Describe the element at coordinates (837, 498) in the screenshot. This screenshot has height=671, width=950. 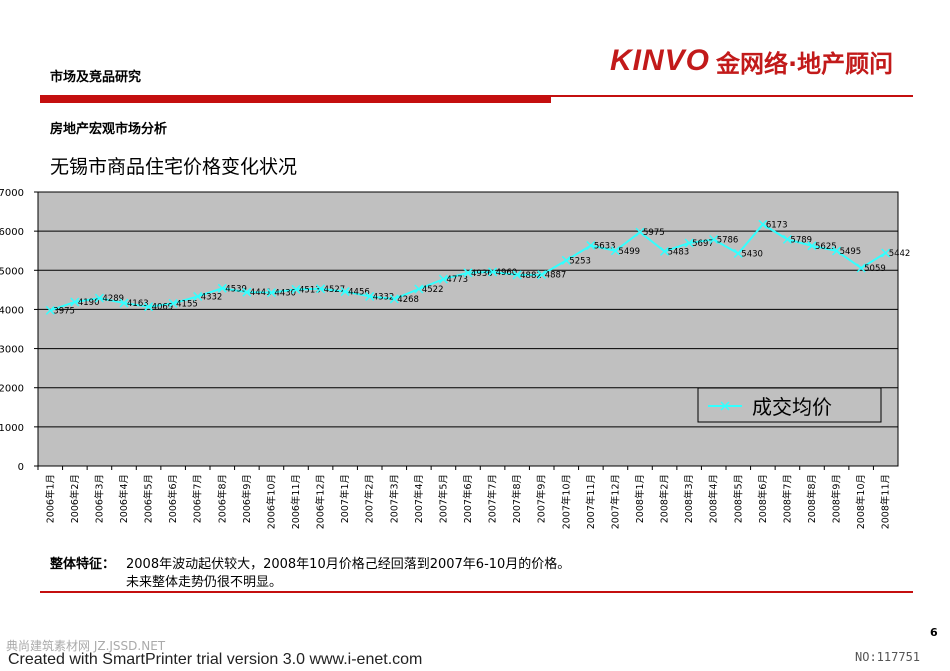
I see `x-tick-label: 2008年9月` at that location.